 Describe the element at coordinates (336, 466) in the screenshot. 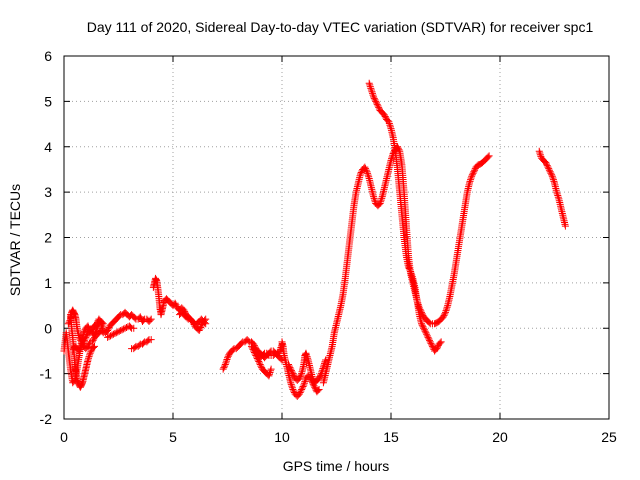

I see `x-axis-label: GPS time / hours` at that location.